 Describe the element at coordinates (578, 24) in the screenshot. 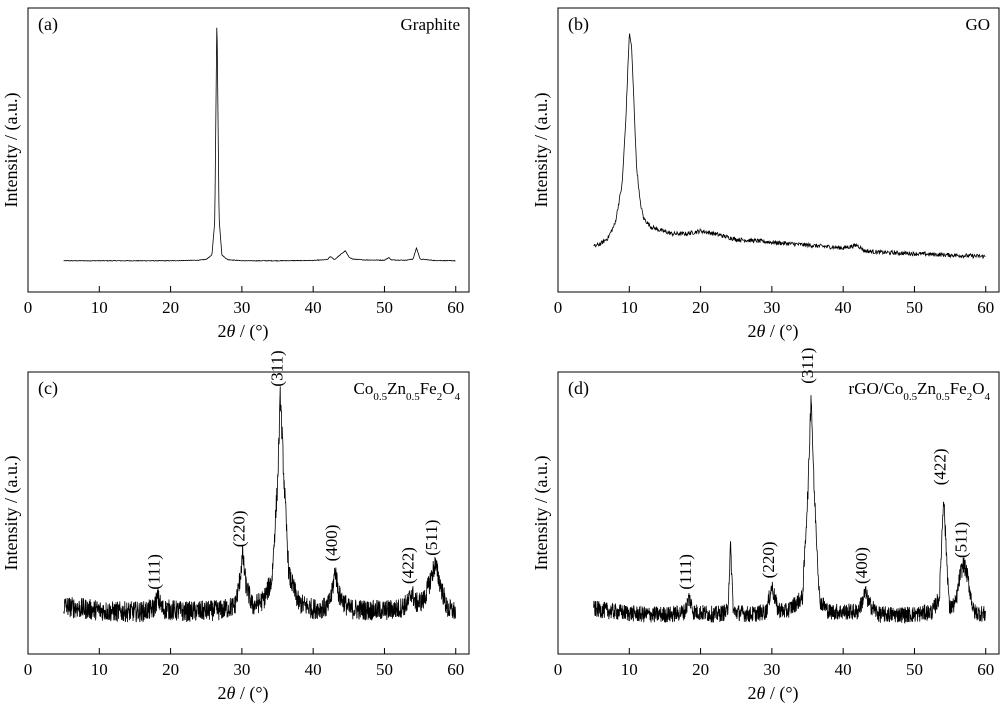

I see `panel-tag: (b)` at that location.